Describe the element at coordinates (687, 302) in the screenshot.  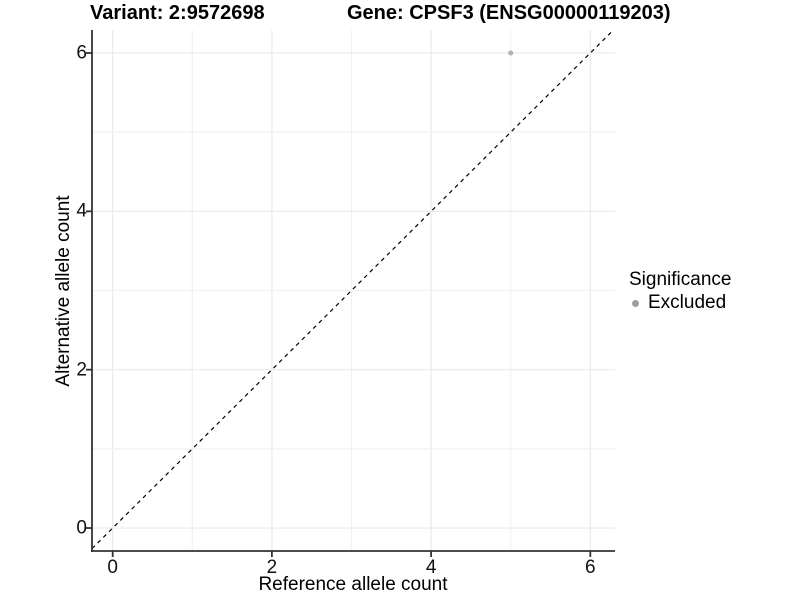
I see `legend-item-label: Excluded` at that location.